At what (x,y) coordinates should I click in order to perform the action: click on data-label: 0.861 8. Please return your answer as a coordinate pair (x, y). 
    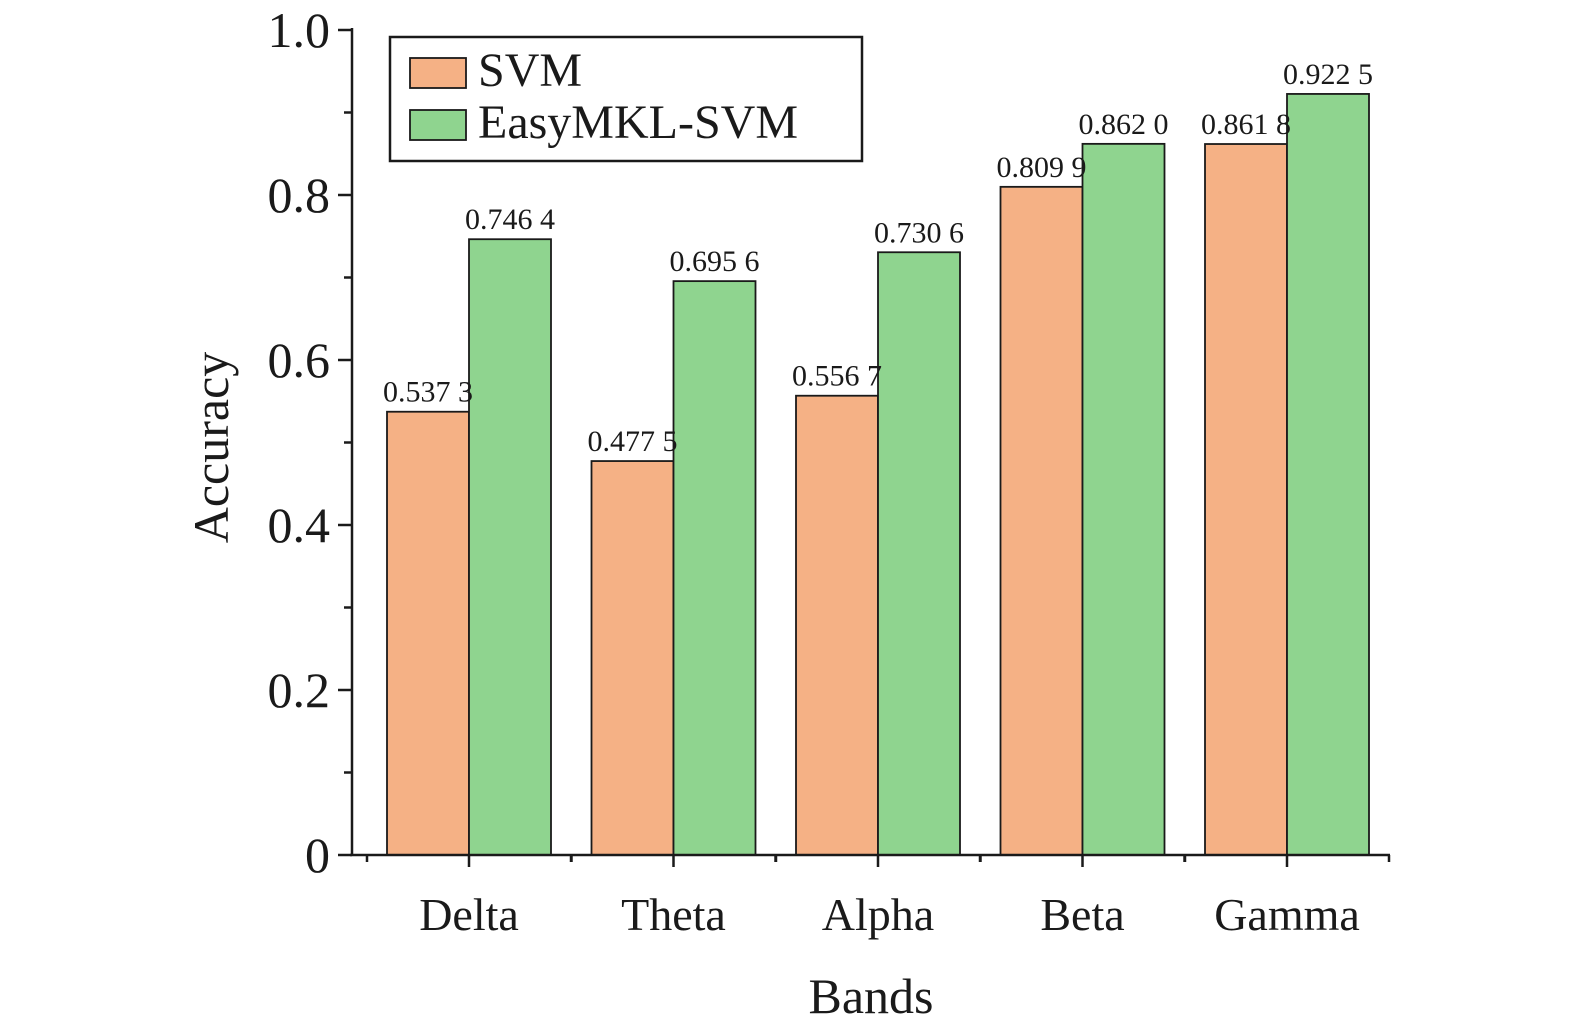
    Looking at the image, I should click on (1246, 124).